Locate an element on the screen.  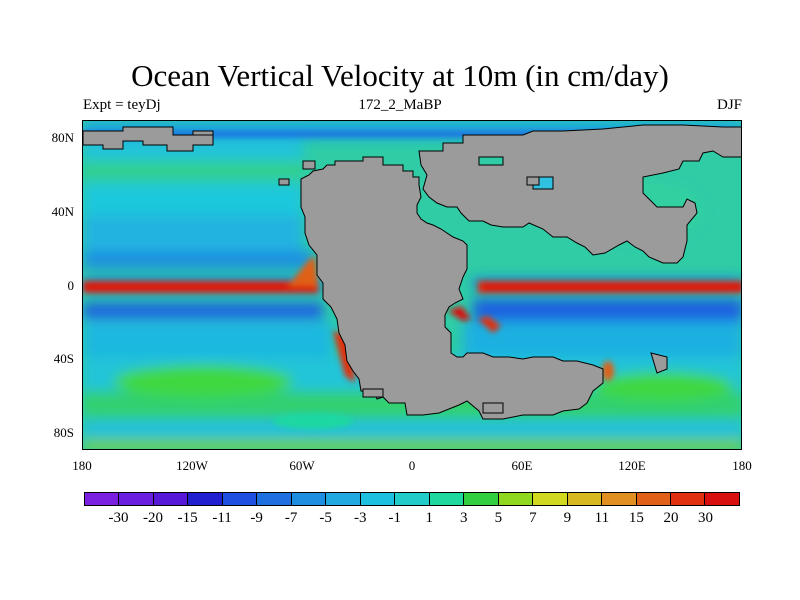
southeast-islet is located at coordinates (659, 363).